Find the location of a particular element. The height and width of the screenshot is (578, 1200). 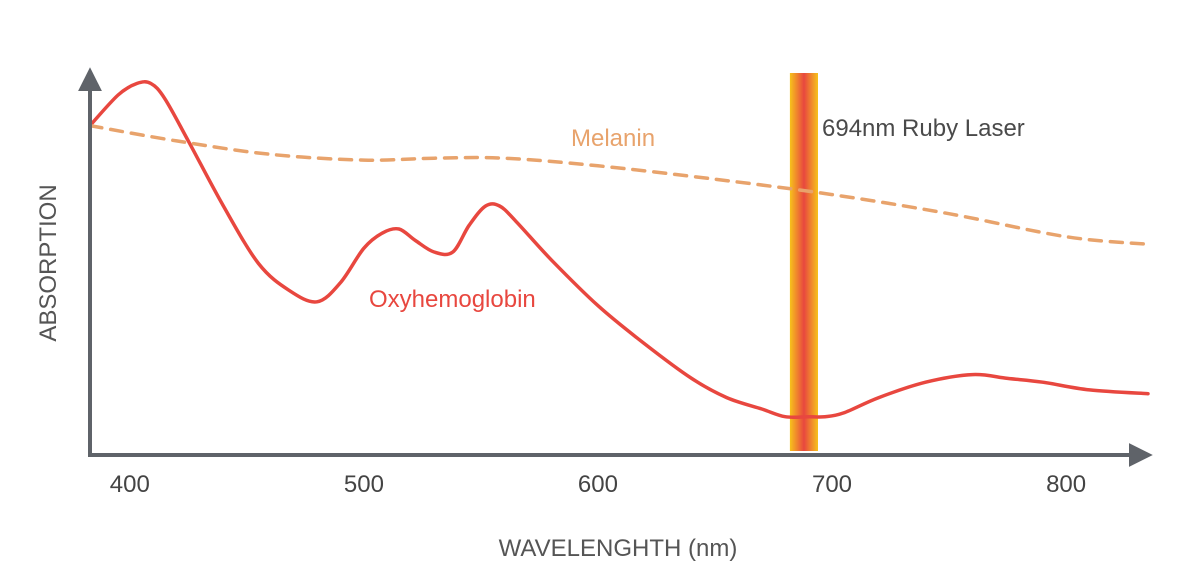

laser-band is located at coordinates (803, 262).